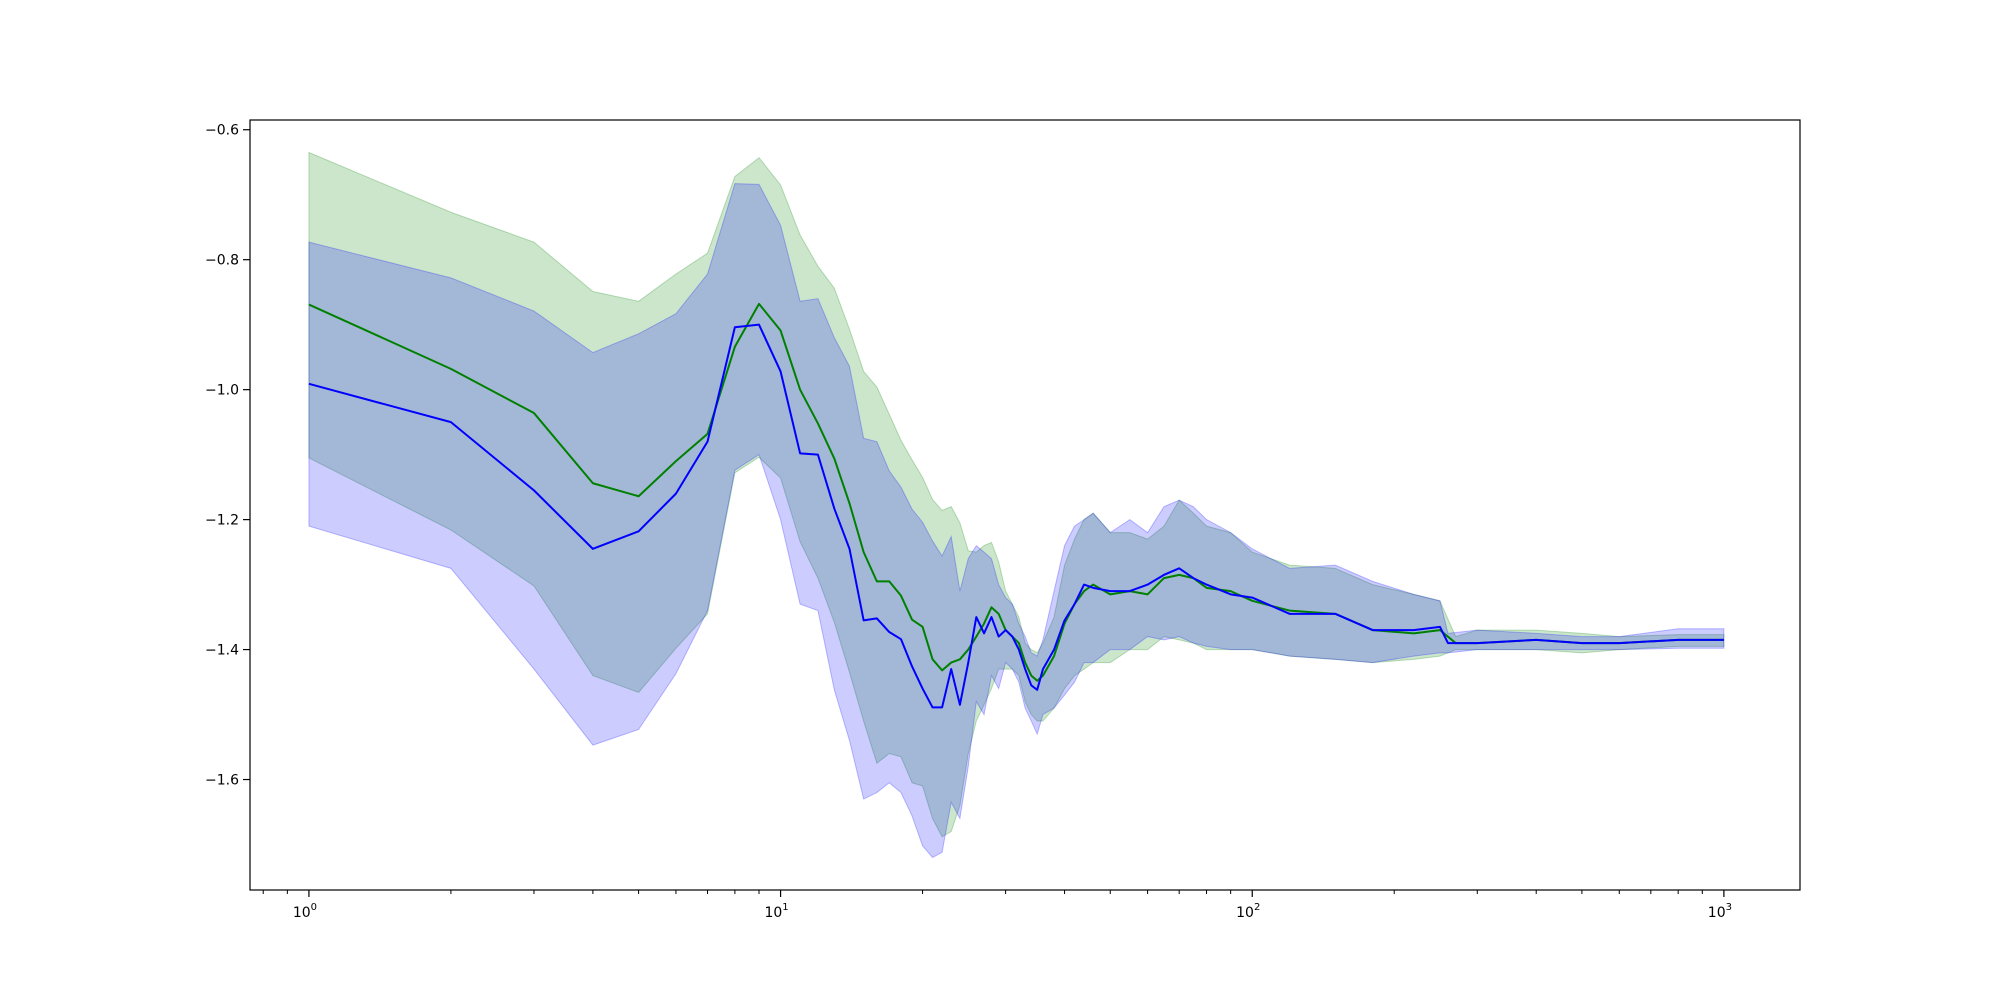  What do you see at coordinates (222, 261) in the screenshot?
I see `y-tick-label-1: −0.8` at bounding box center [222, 261].